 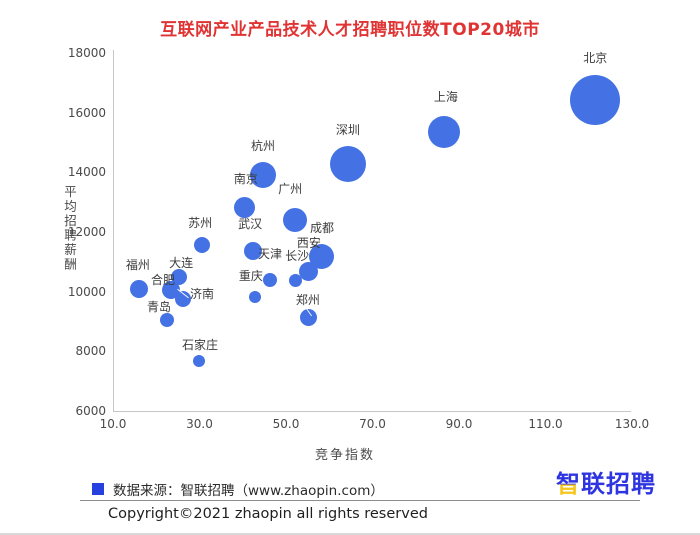 I want to click on y-tick-label: 8000, so click(x=90, y=351).